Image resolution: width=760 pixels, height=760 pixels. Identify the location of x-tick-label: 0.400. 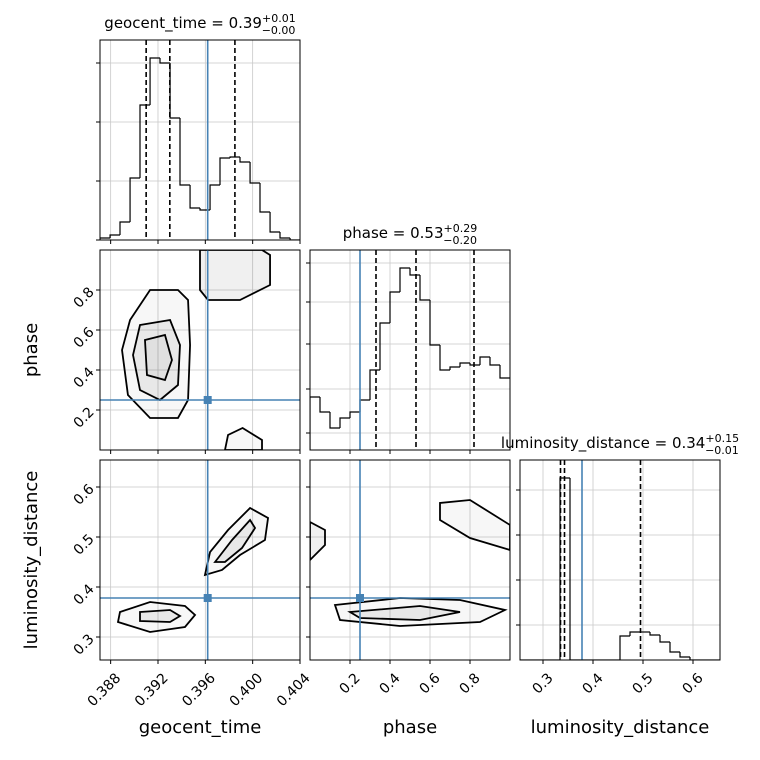
(247, 690).